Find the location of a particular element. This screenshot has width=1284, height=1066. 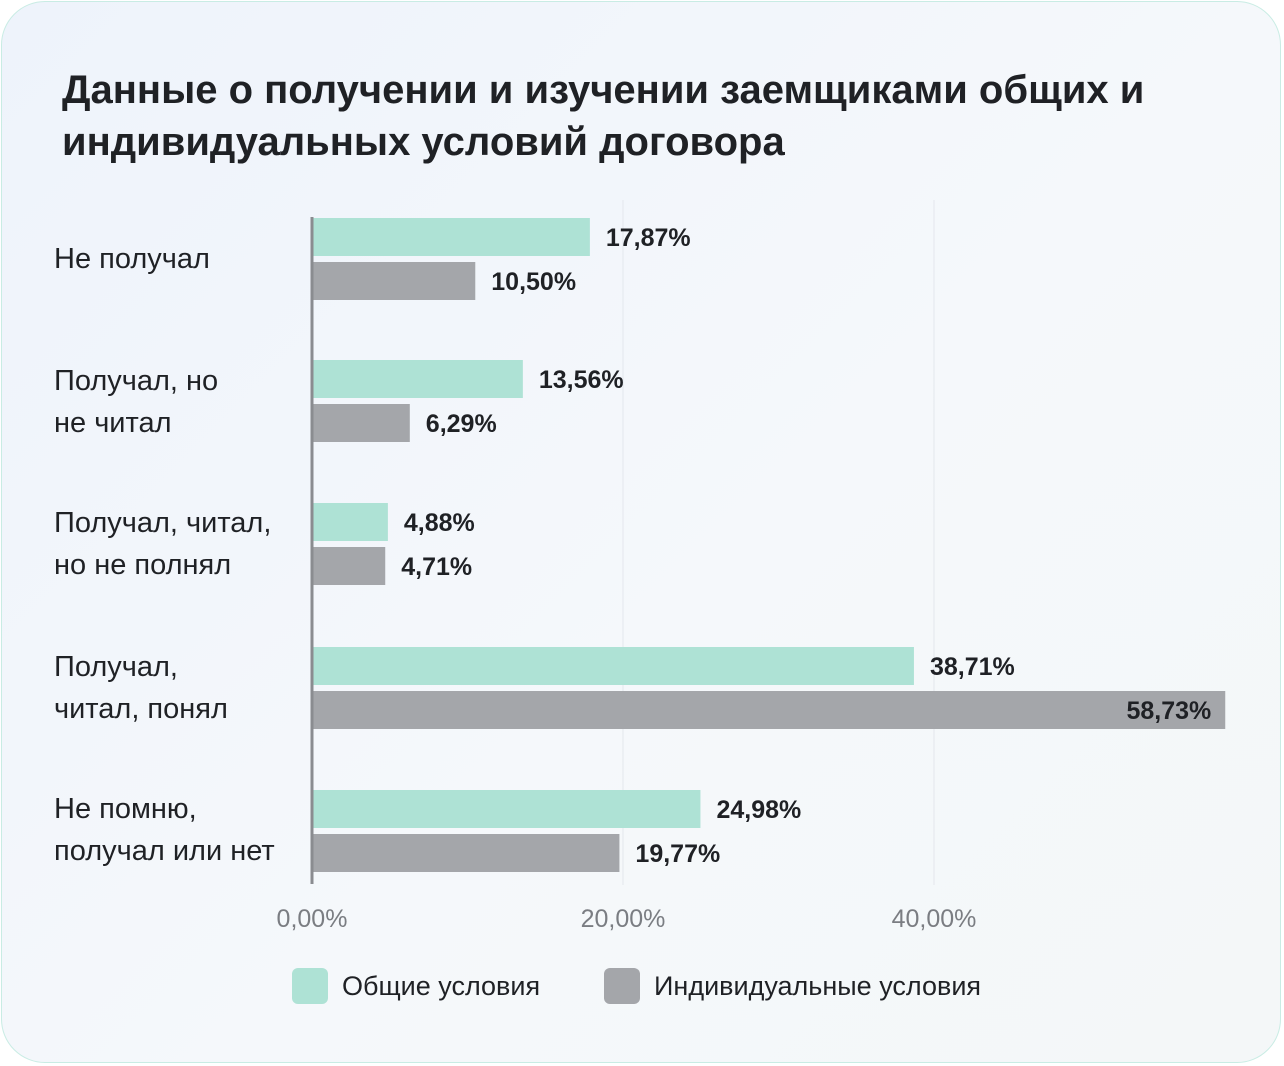

category-label-received-not-read: Получал, но не читал is located at coordinates (136, 402).